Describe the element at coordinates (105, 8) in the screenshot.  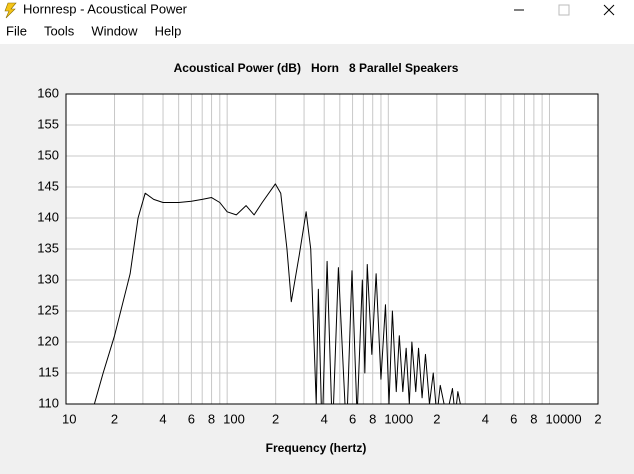
I see `window-title: Hornresp - Acoustical Power` at that location.